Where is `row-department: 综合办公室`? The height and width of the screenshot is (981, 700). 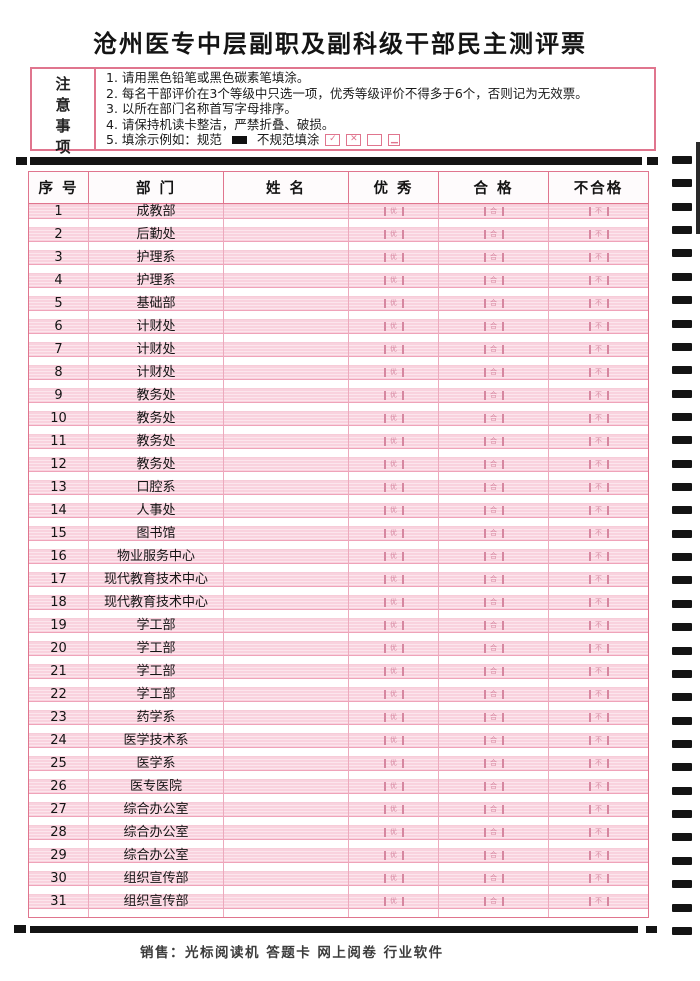 row-department: 综合办公室 is located at coordinates (156, 836).